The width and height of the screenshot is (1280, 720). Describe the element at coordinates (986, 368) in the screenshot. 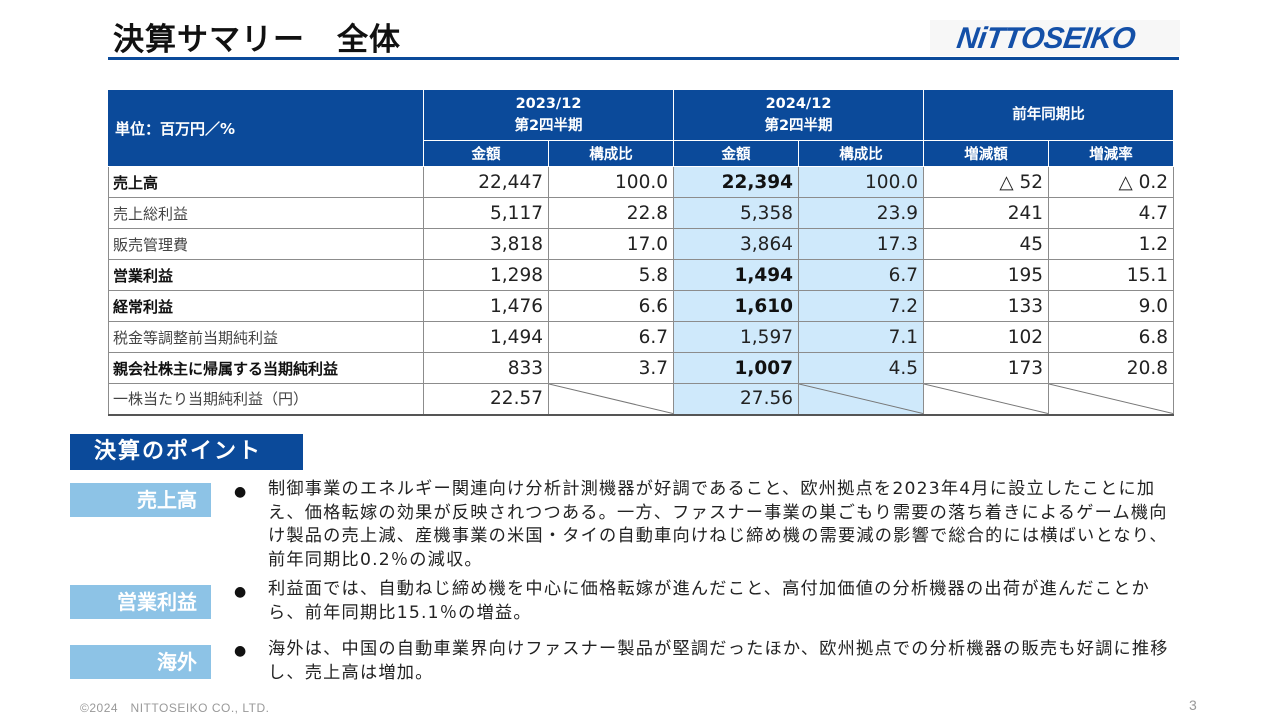

I see `change: 173` at that location.